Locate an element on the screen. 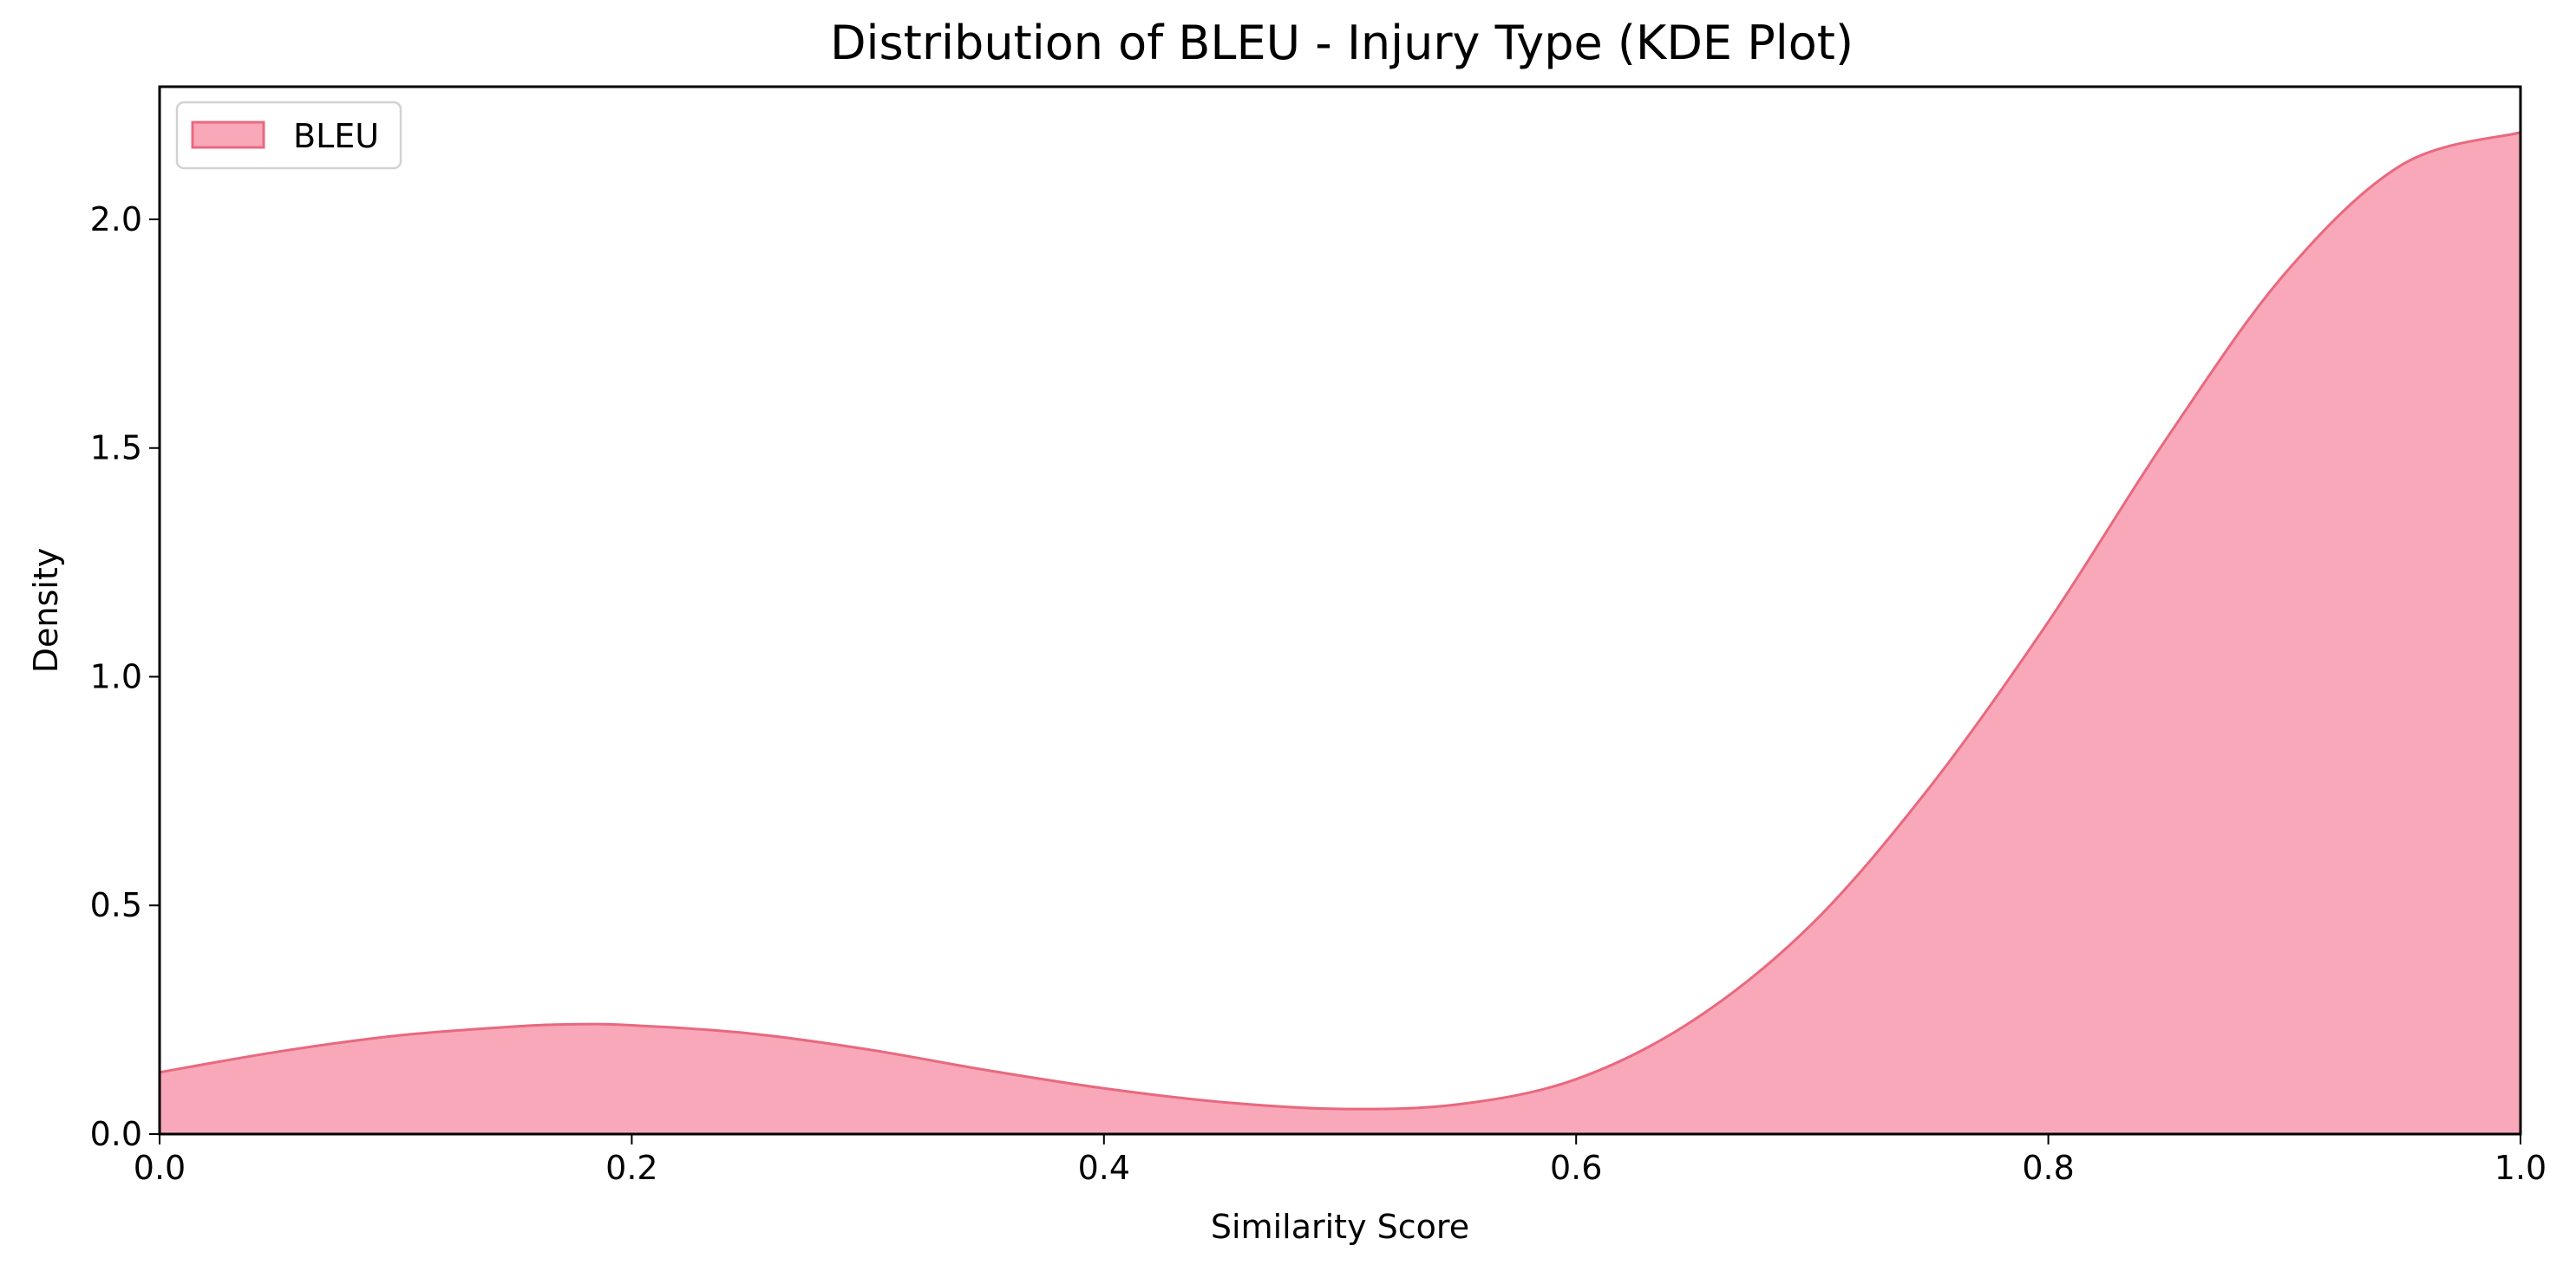 This screenshot has height=1278, width=2576. x-axis-label: Similarity Score is located at coordinates (1340, 1227).